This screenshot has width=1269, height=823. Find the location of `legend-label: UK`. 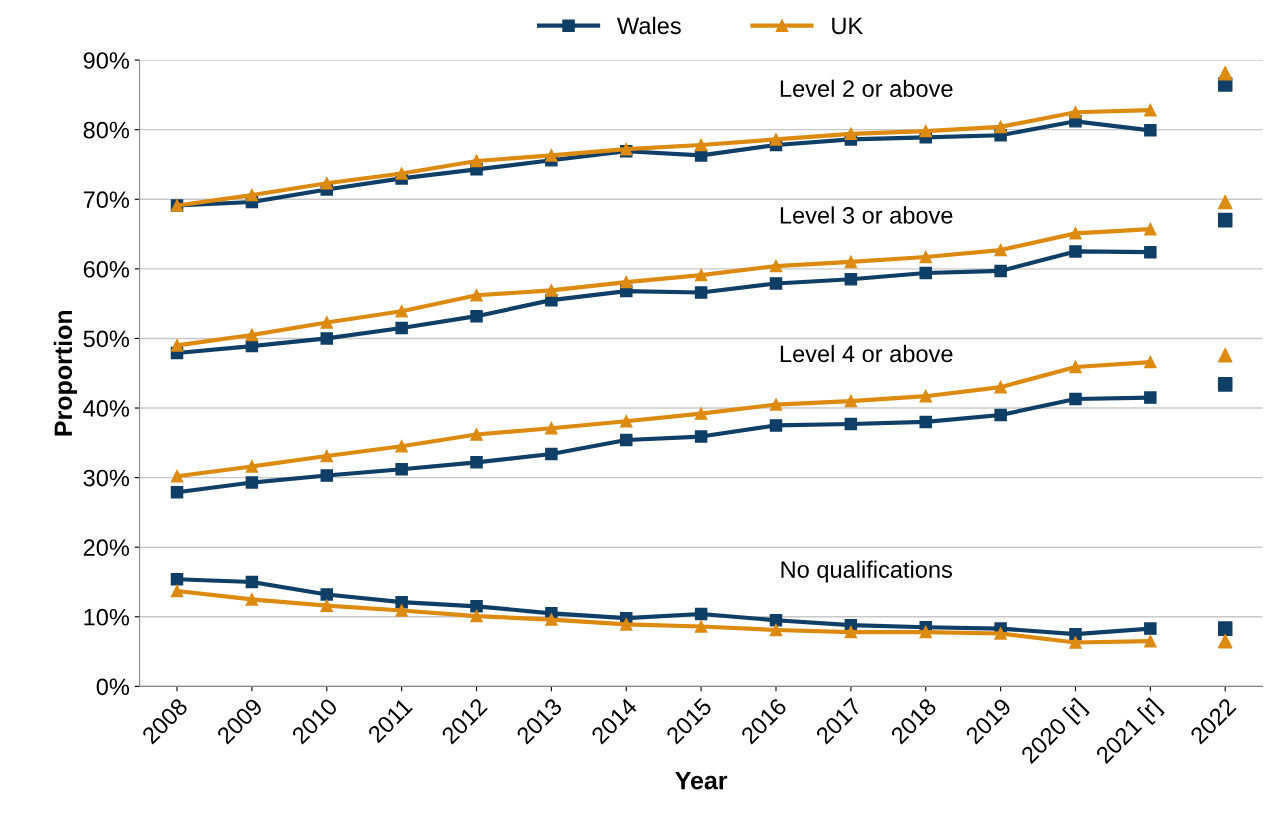

legend-label: UK is located at coordinates (847, 26).